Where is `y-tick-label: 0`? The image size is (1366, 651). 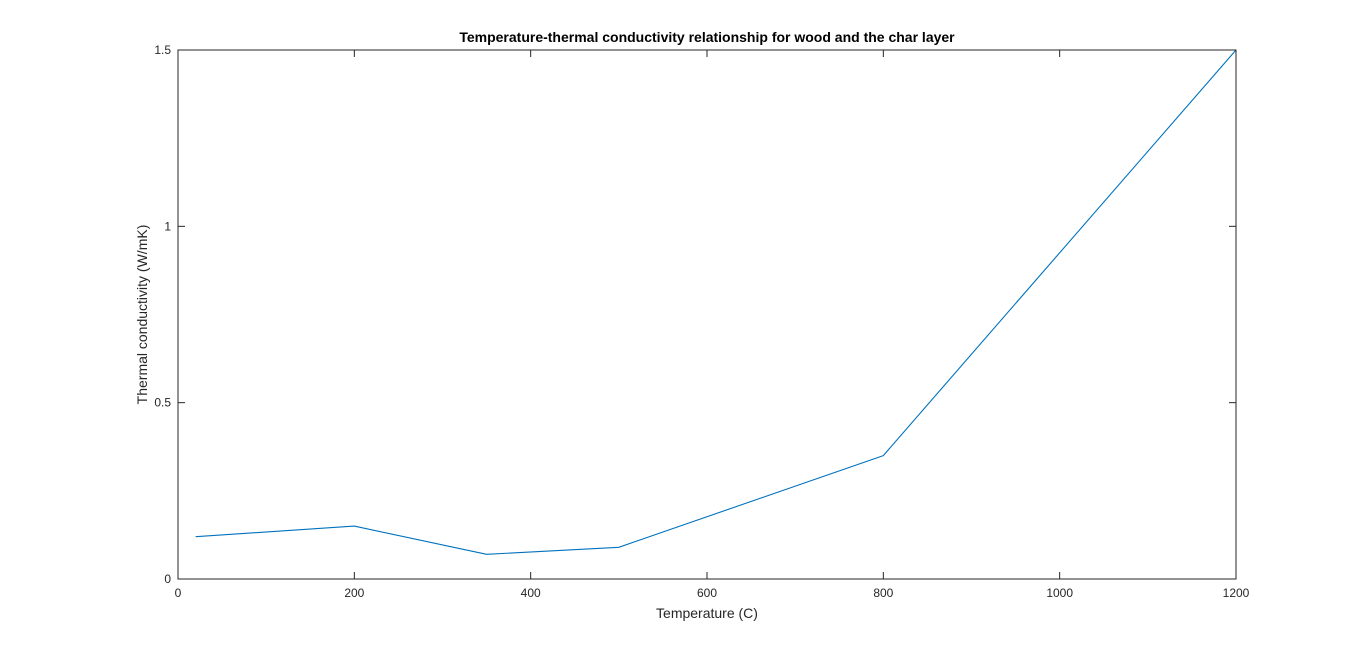
y-tick-label: 0 is located at coordinates (167, 579).